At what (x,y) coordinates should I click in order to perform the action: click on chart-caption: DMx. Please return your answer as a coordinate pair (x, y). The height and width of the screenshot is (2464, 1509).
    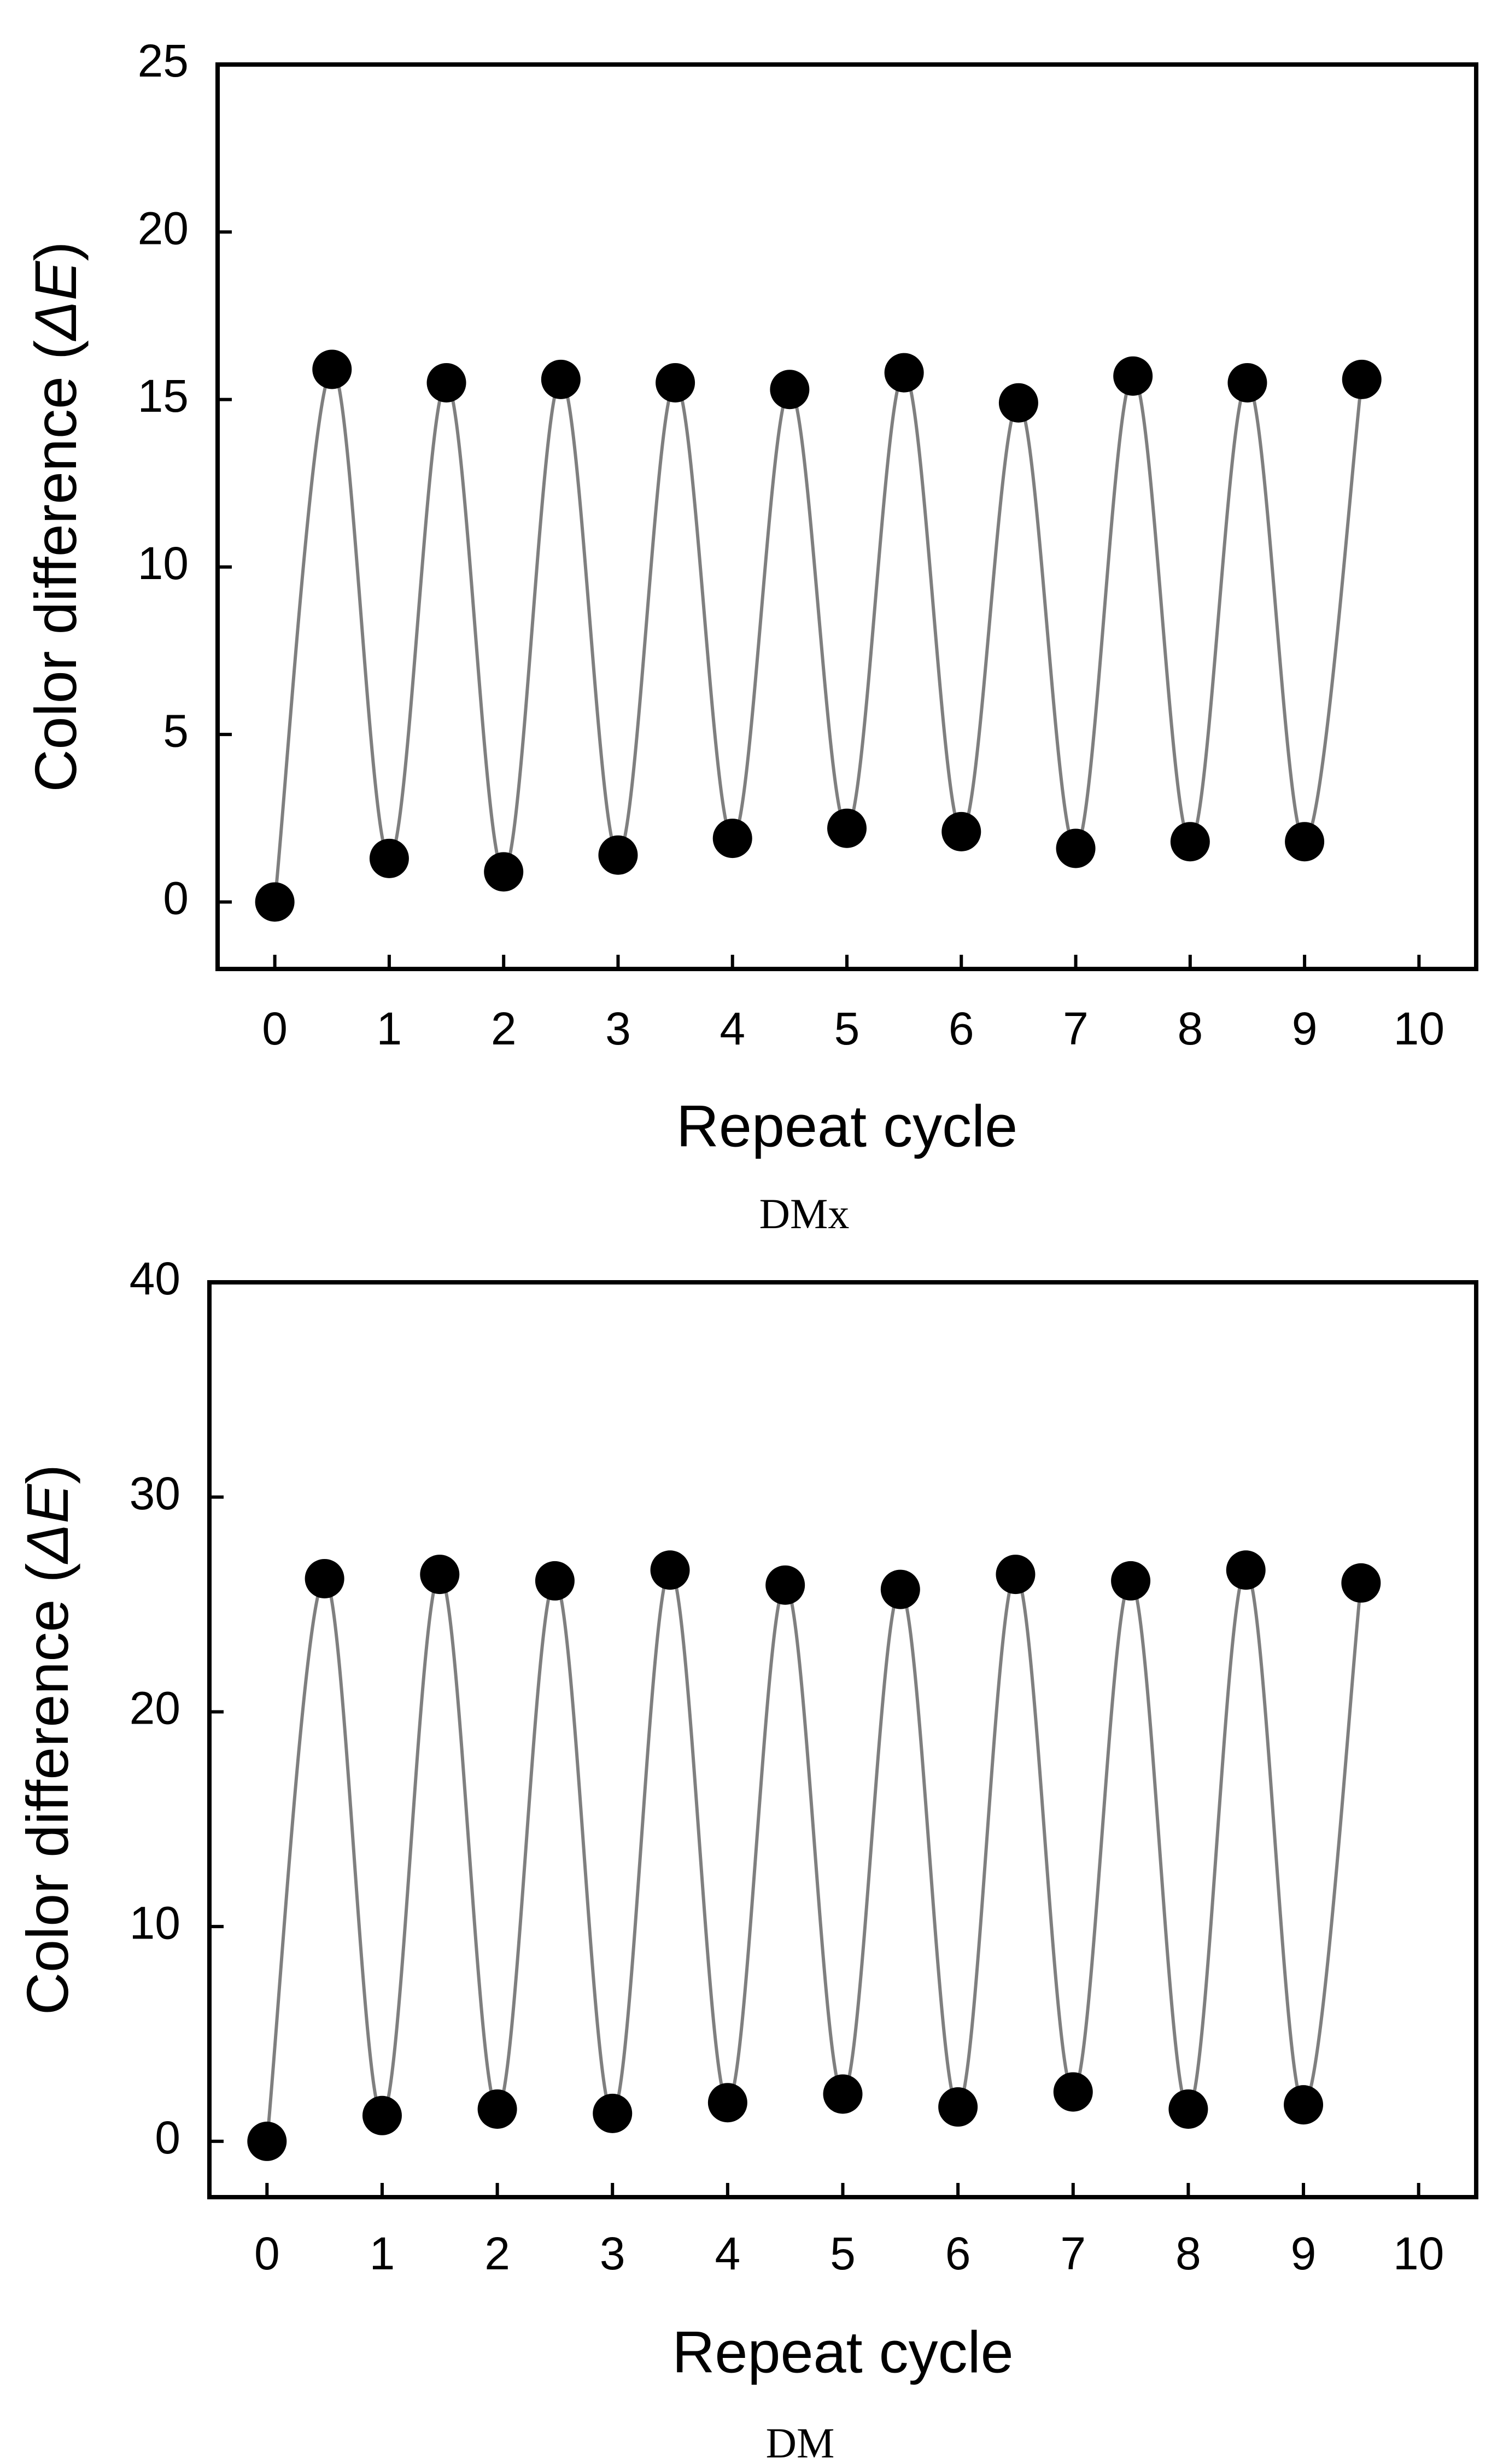
    Looking at the image, I should click on (805, 1213).